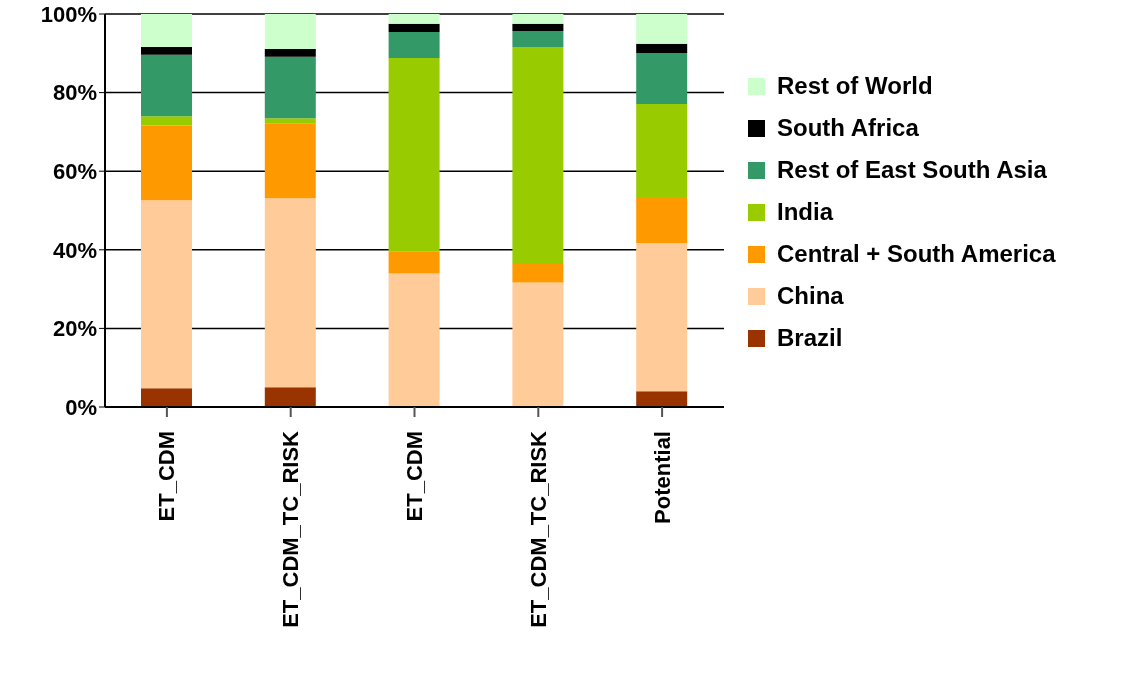 This screenshot has height=698, width=1124. Describe the element at coordinates (848, 128) in the screenshot. I see `legend-label: South Africa` at that location.